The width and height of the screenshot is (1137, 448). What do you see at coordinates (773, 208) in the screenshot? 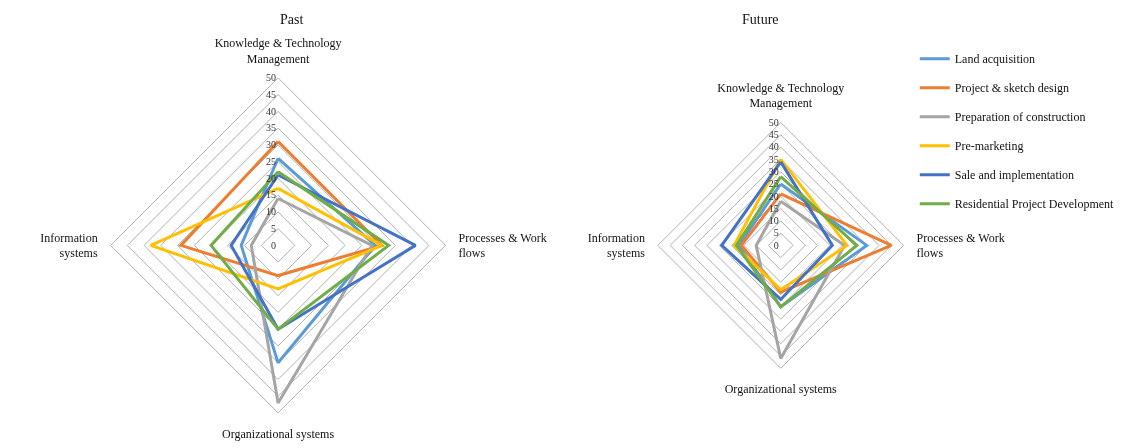
I see `y-tick-label: 15` at bounding box center [773, 208].